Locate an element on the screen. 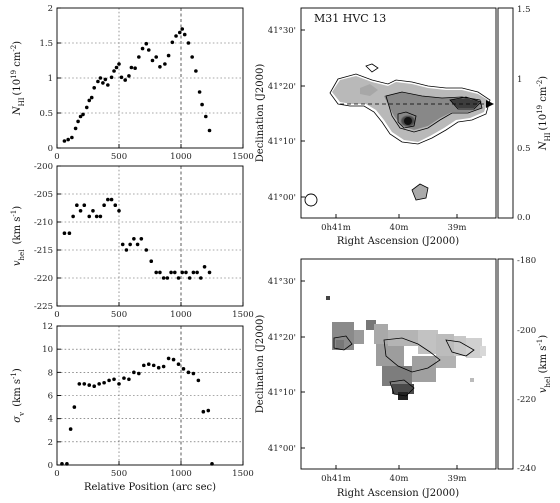 Image resolution: width=560 pixels, height=503 pixels. xtick-label-3-2: 1000 is located at coordinates (181, 474).